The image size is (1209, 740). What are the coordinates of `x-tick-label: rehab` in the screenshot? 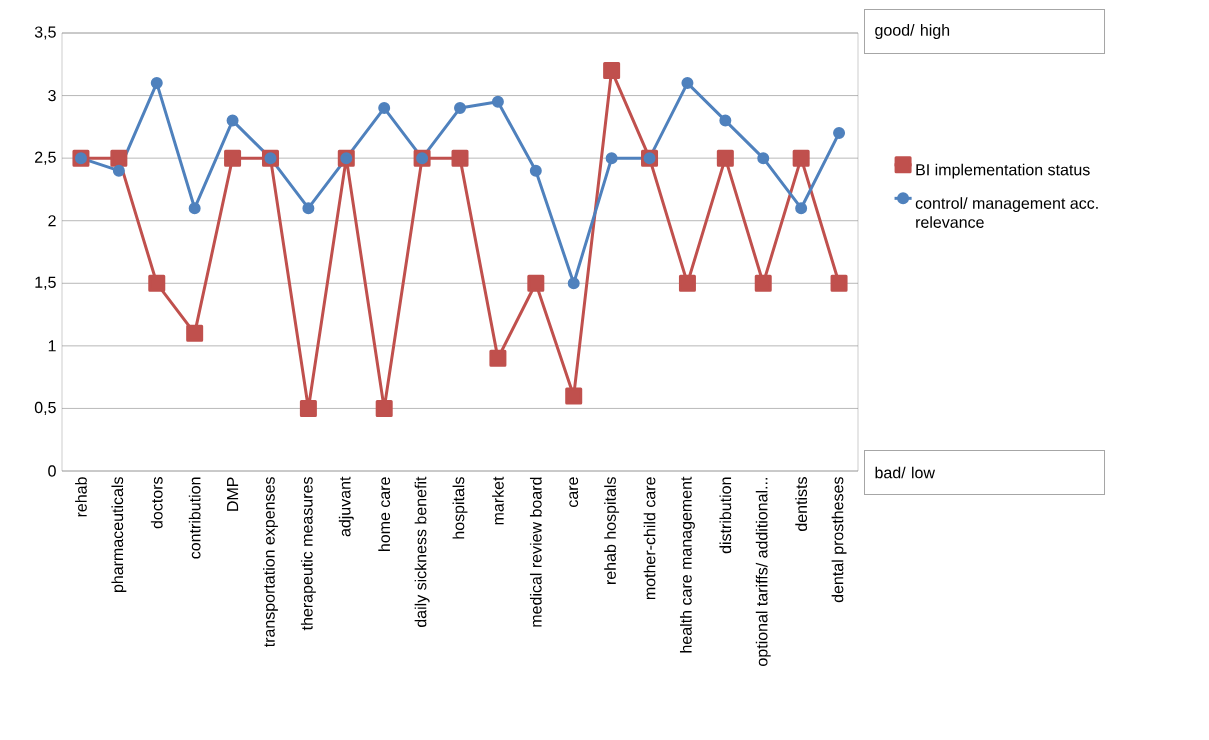 It's located at (81, 497).